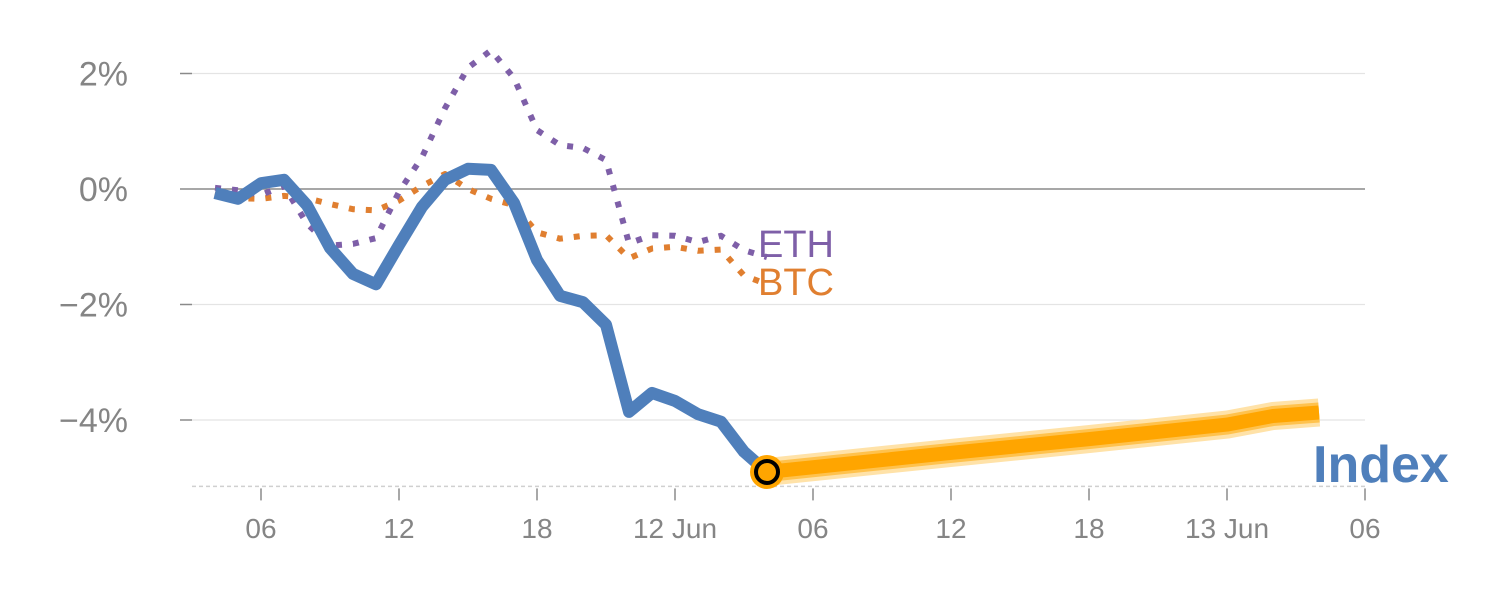  What do you see at coordinates (796, 283) in the screenshot?
I see `btc-label: BTC` at bounding box center [796, 283].